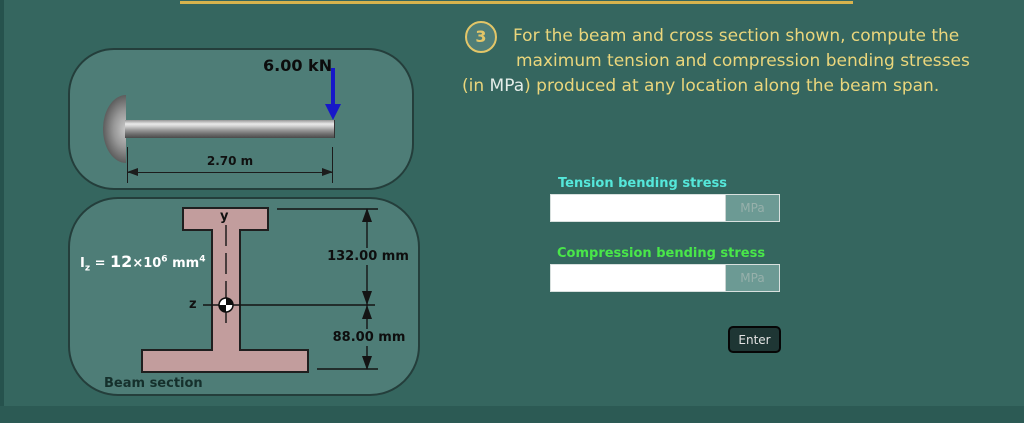 This screenshot has height=423, width=1024. Describe the element at coordinates (752, 278) in the screenshot. I see `compression-unit-addon: MPa` at that location.